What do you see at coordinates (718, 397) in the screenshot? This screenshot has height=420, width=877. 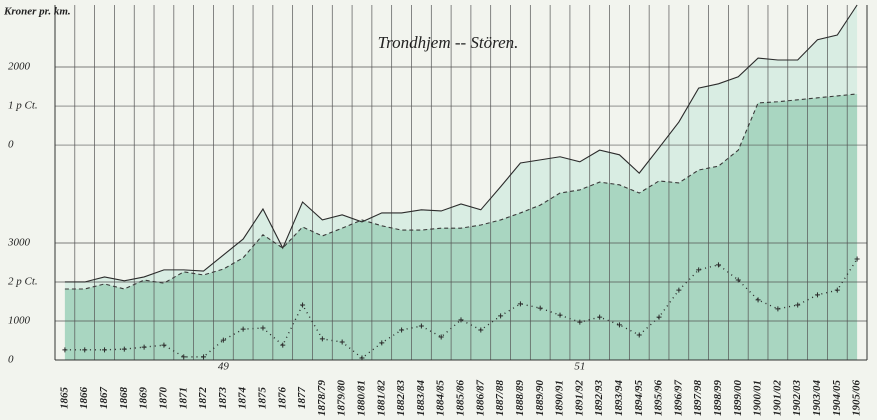 I see `x-tick-label: 1898/99` at bounding box center [718, 397].